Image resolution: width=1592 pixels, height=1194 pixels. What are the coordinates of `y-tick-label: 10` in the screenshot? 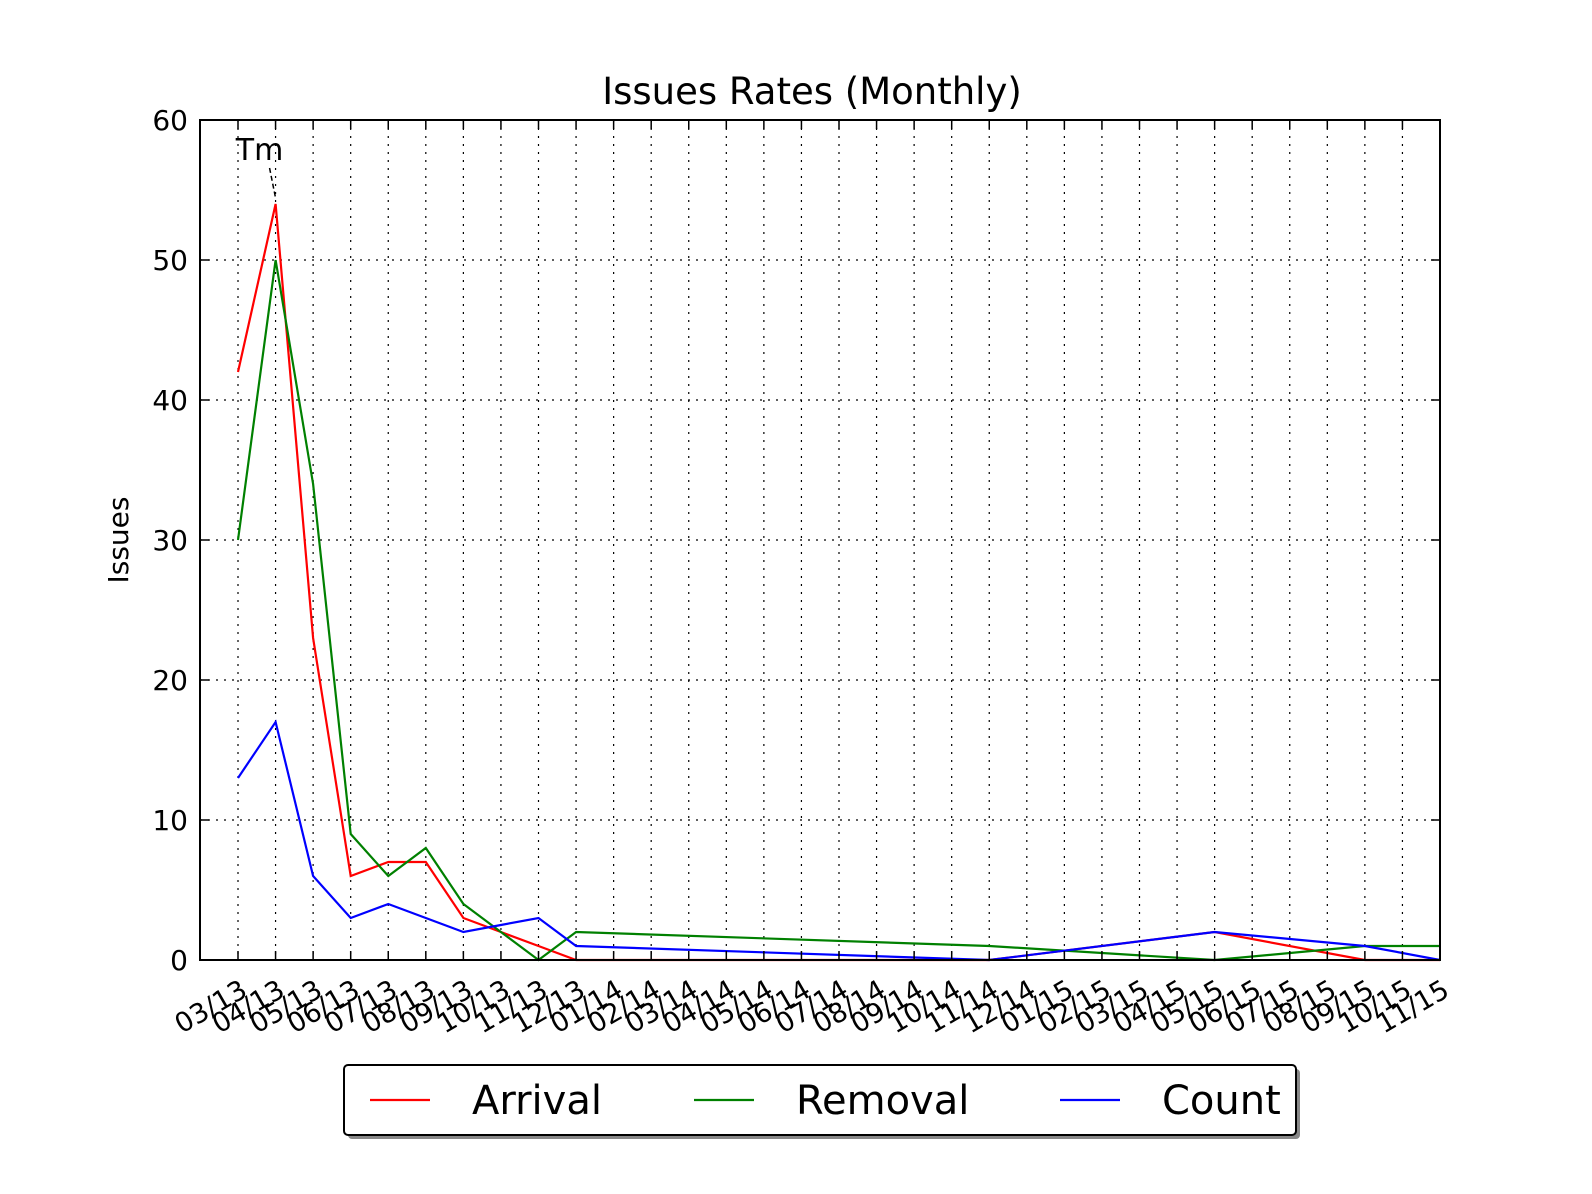 It's located at (170, 820).